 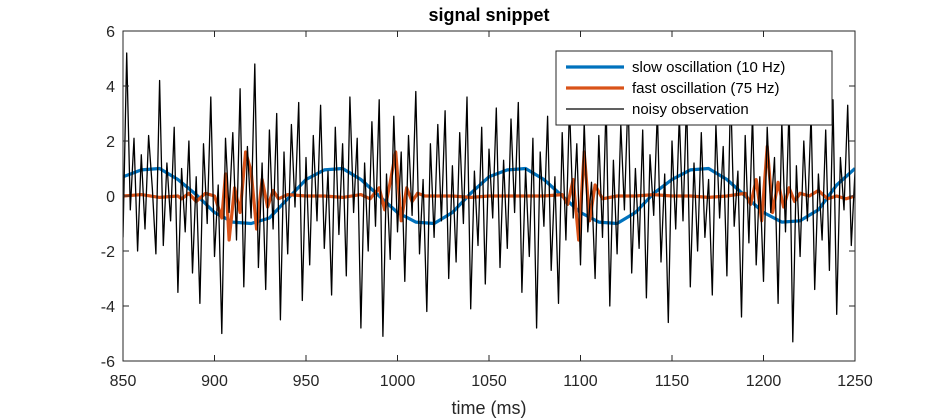 I want to click on y-tick-label: 0, so click(x=110, y=197).